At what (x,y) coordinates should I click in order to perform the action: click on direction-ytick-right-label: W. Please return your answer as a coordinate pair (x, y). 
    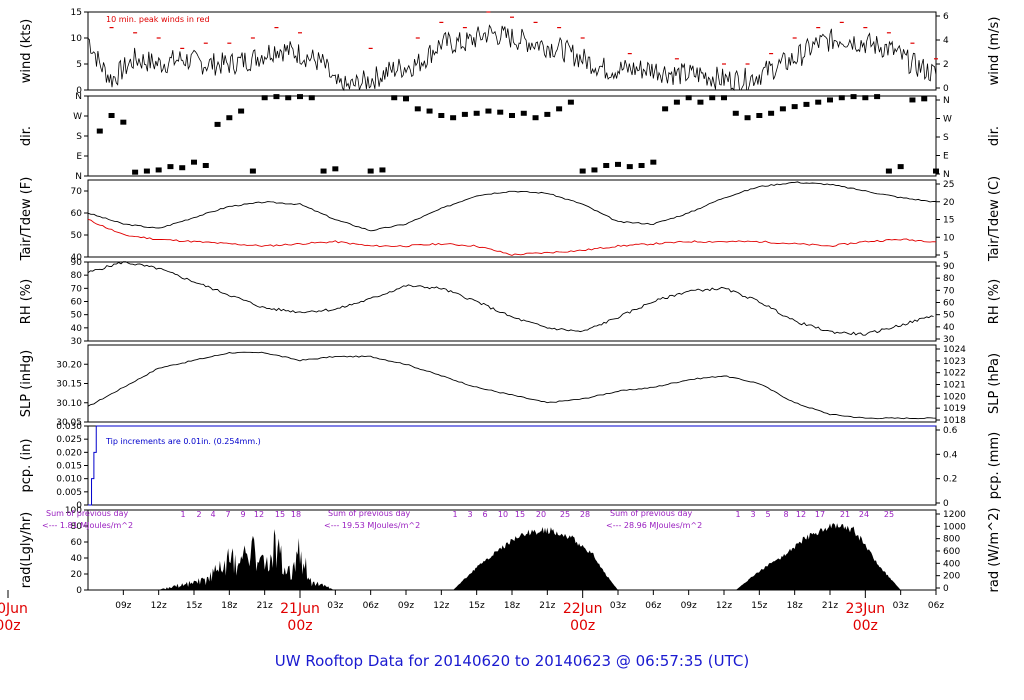
    Looking at the image, I should click on (947, 120).